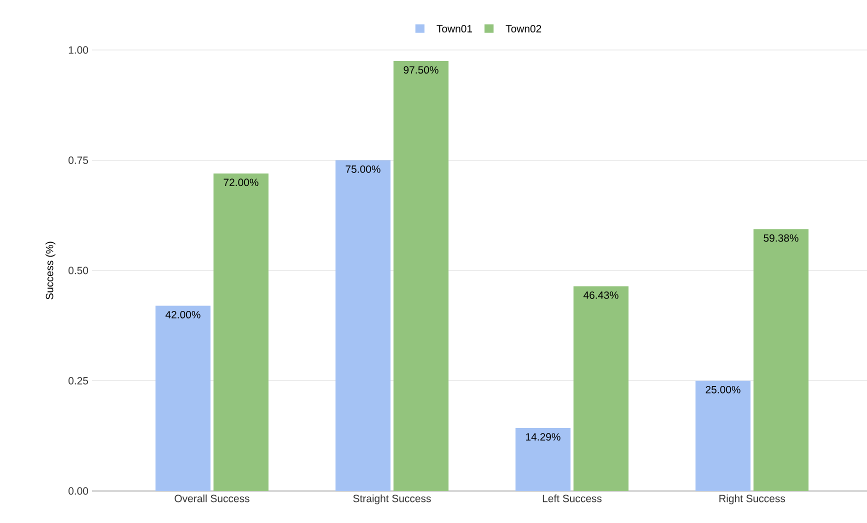  I want to click on x-tick-label: Right Success, so click(752, 499).